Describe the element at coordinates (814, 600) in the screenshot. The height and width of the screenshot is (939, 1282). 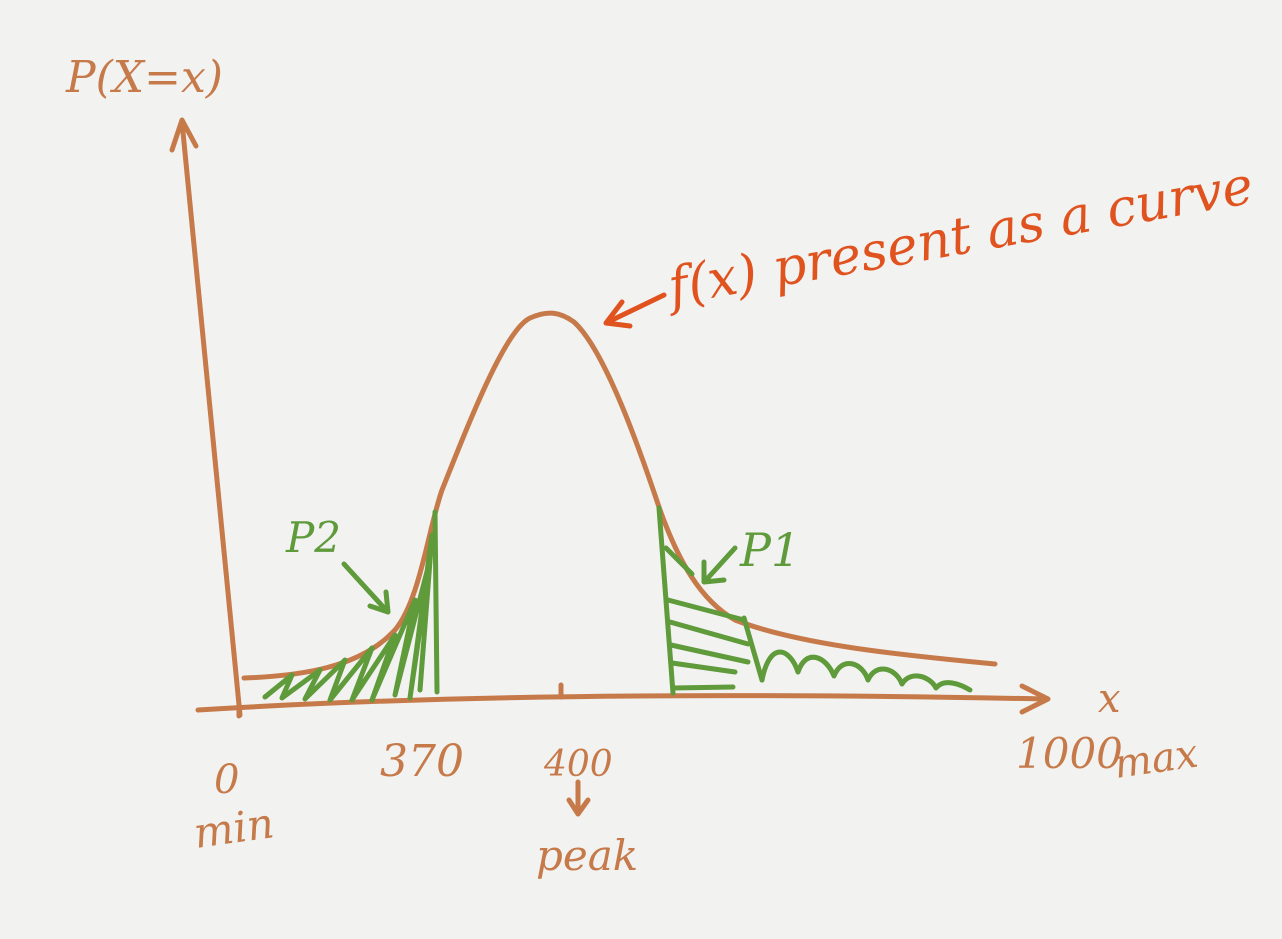
I see `region-p1-shading` at that location.